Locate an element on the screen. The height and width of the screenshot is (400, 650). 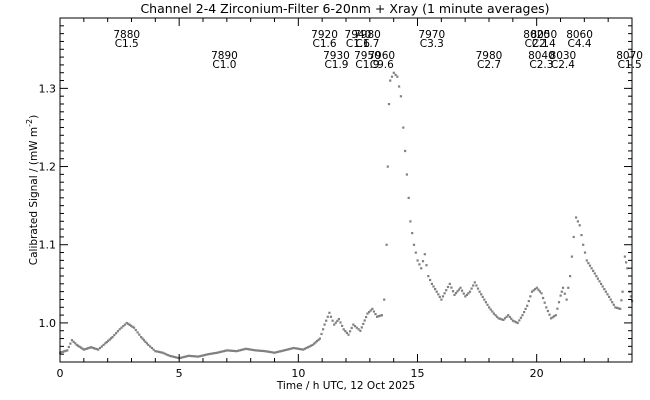
flare-class-label: C1.9 is located at coordinates (367, 65).